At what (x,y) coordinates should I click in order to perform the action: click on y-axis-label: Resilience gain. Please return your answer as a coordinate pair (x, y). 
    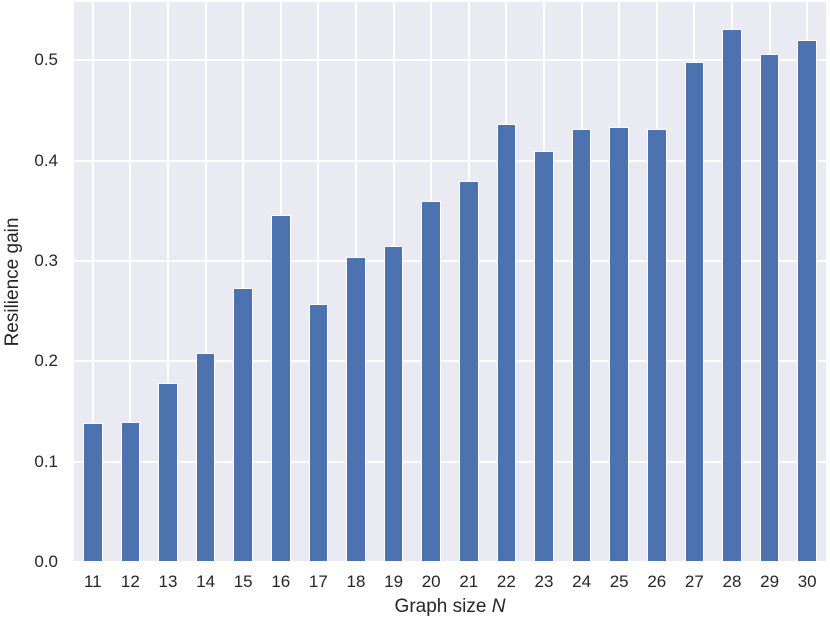
    Looking at the image, I should click on (13, 282).